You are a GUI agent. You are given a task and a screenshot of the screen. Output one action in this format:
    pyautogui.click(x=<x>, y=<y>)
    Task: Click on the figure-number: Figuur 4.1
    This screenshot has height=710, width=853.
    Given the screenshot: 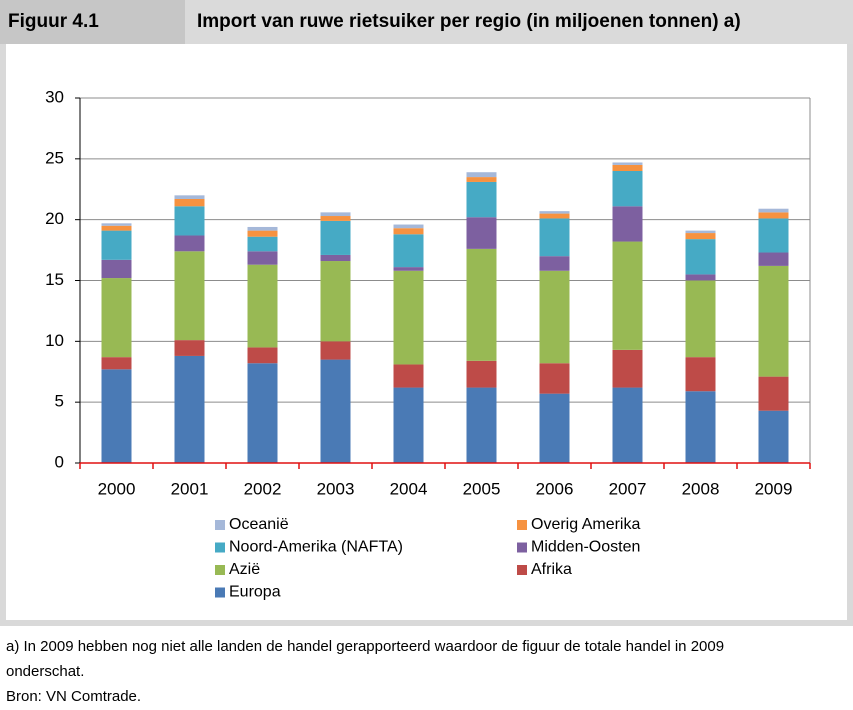 What is the action you would take?
    pyautogui.click(x=92, y=22)
    